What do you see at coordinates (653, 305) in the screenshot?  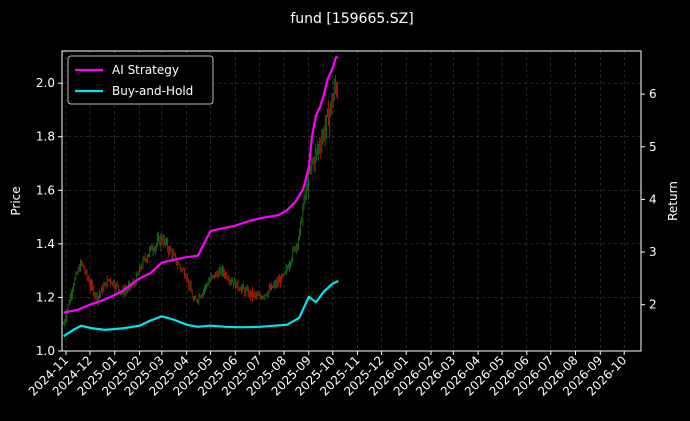 I see `y2-tick-label-0: 2` at bounding box center [653, 305].